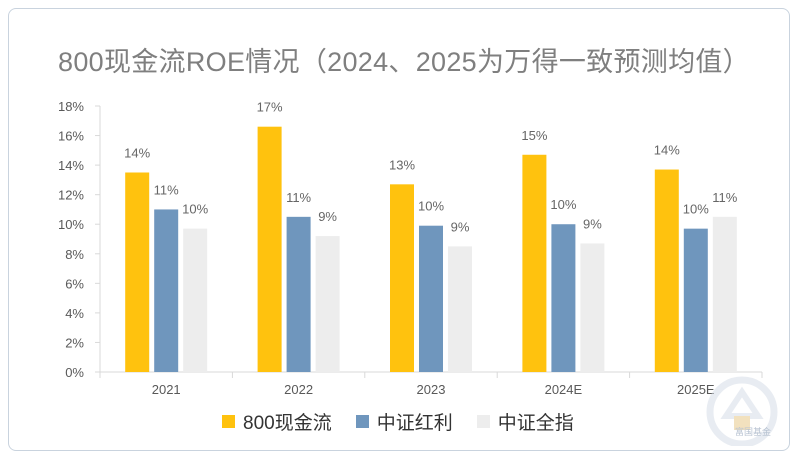 The image size is (800, 461). I want to click on legend-item-all: 中证全指, so click(525, 421).